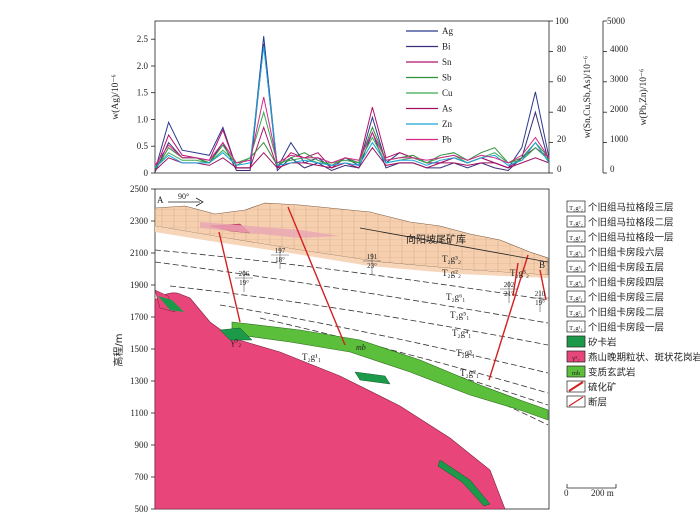 The image size is (700, 515). What do you see at coordinates (459, 315) in the screenshot?
I see `rock-label: T₂g⁵₁` at bounding box center [459, 315].